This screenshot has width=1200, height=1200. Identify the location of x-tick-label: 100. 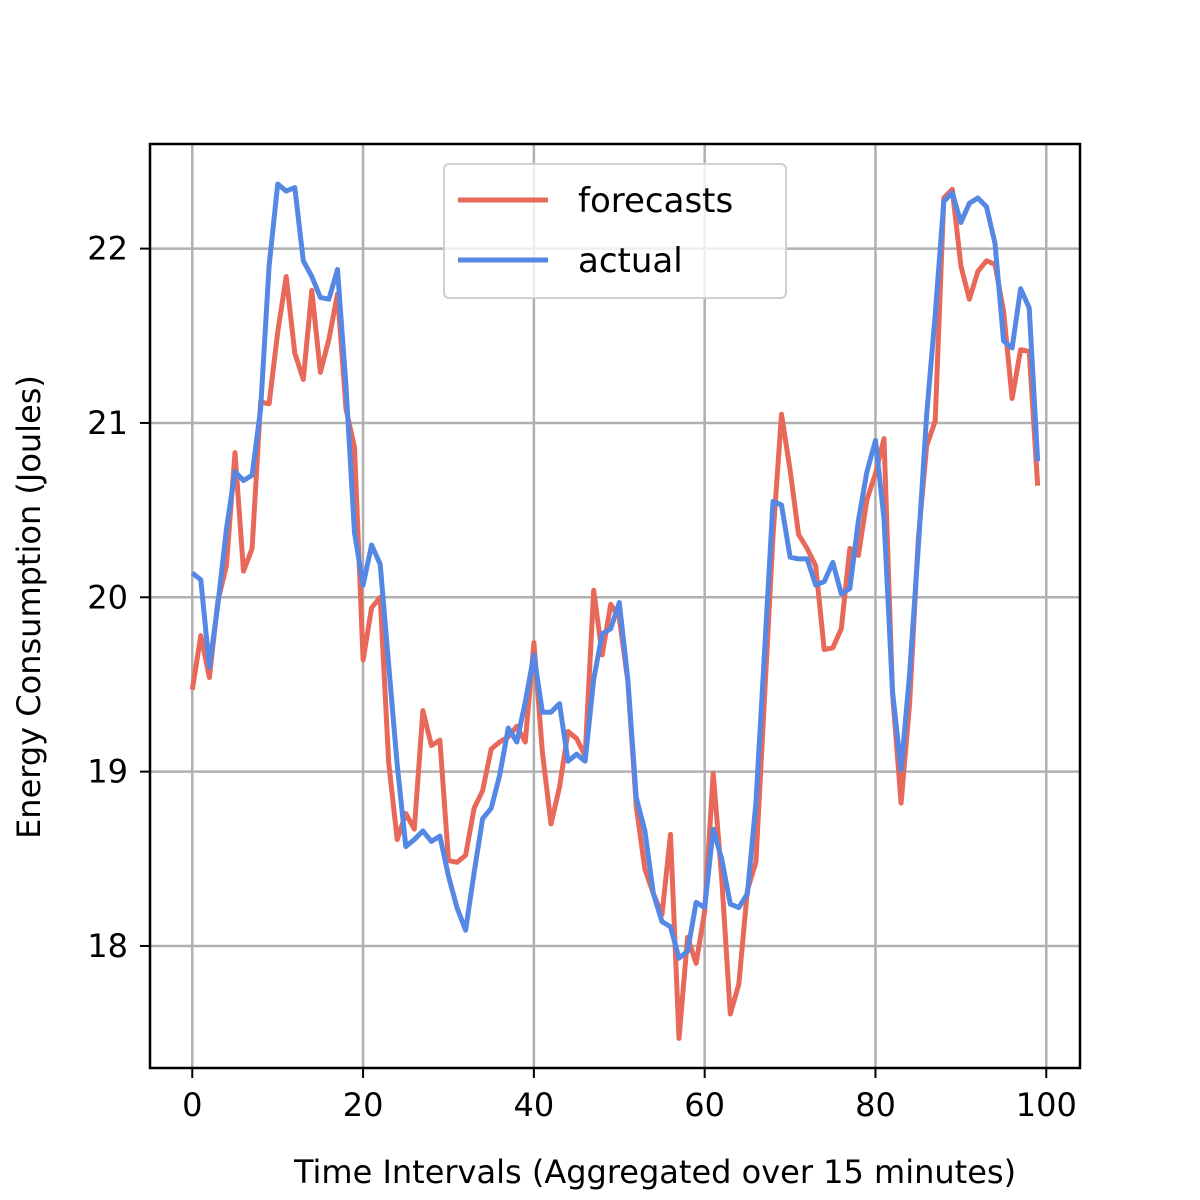
(1046, 1105).